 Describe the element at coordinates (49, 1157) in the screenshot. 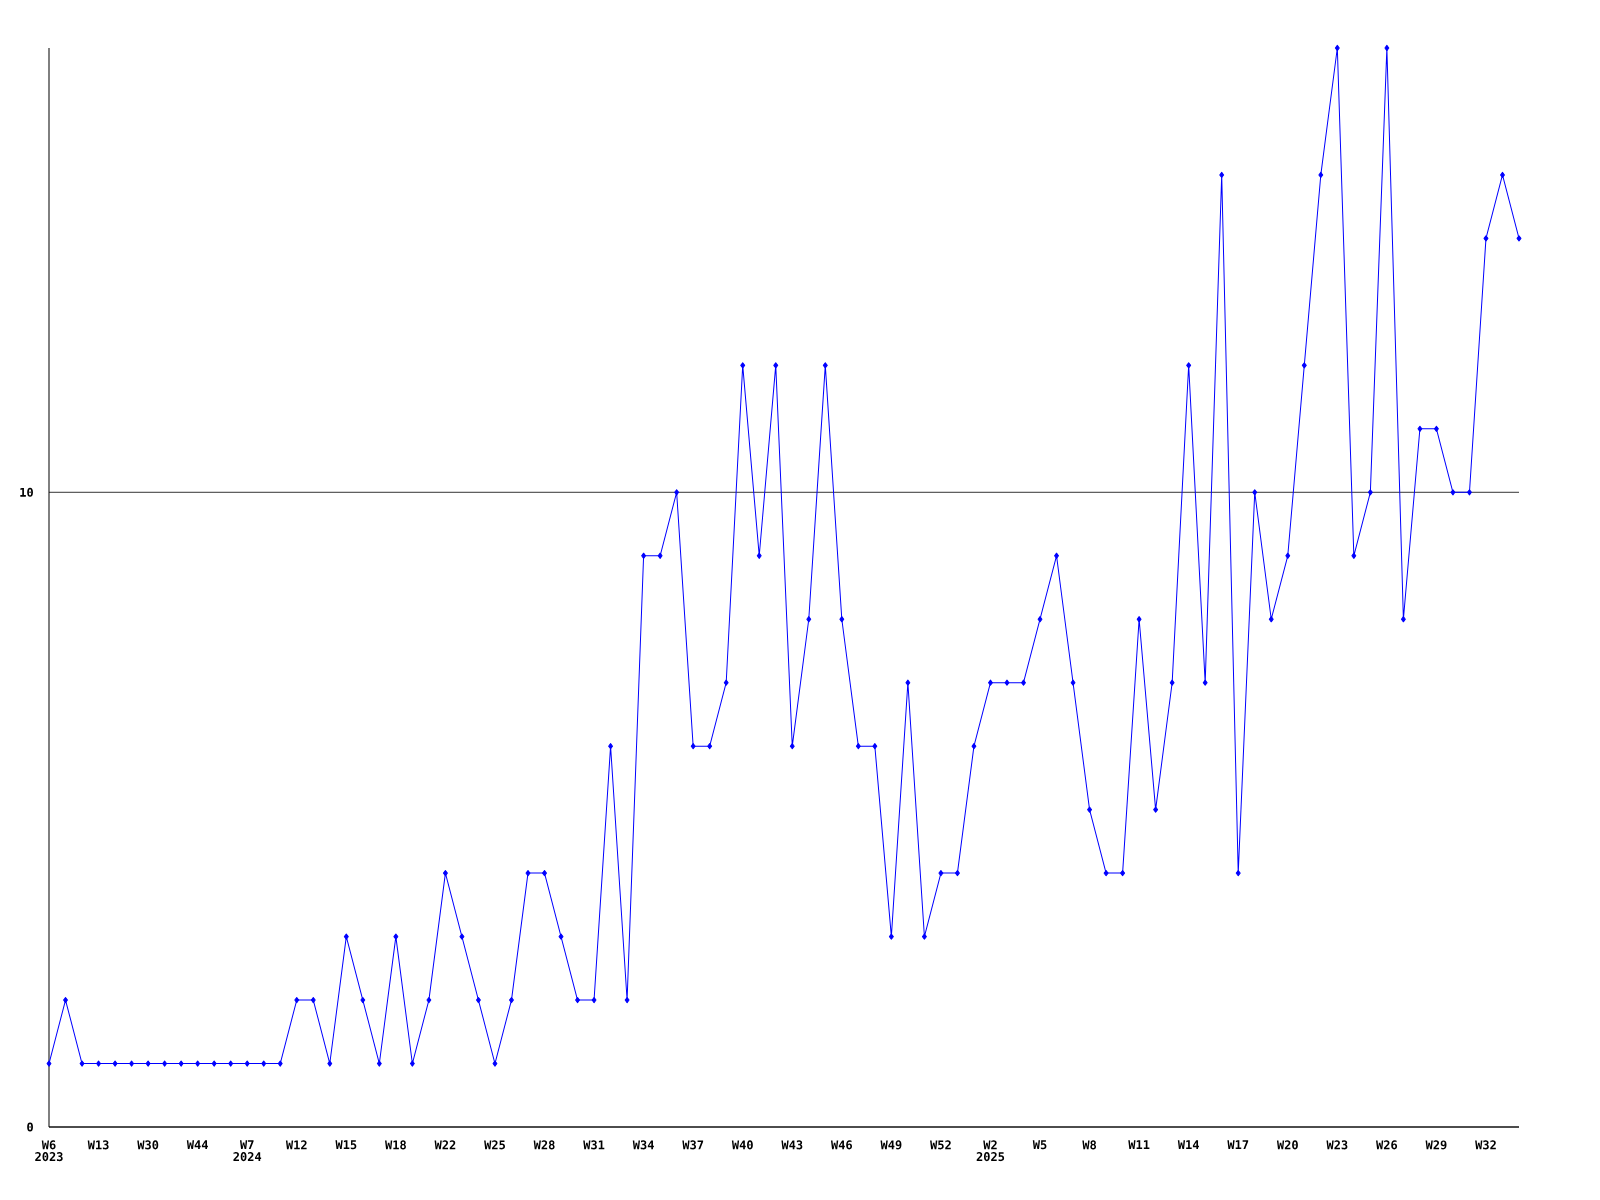

I see `text: 2023` at that location.